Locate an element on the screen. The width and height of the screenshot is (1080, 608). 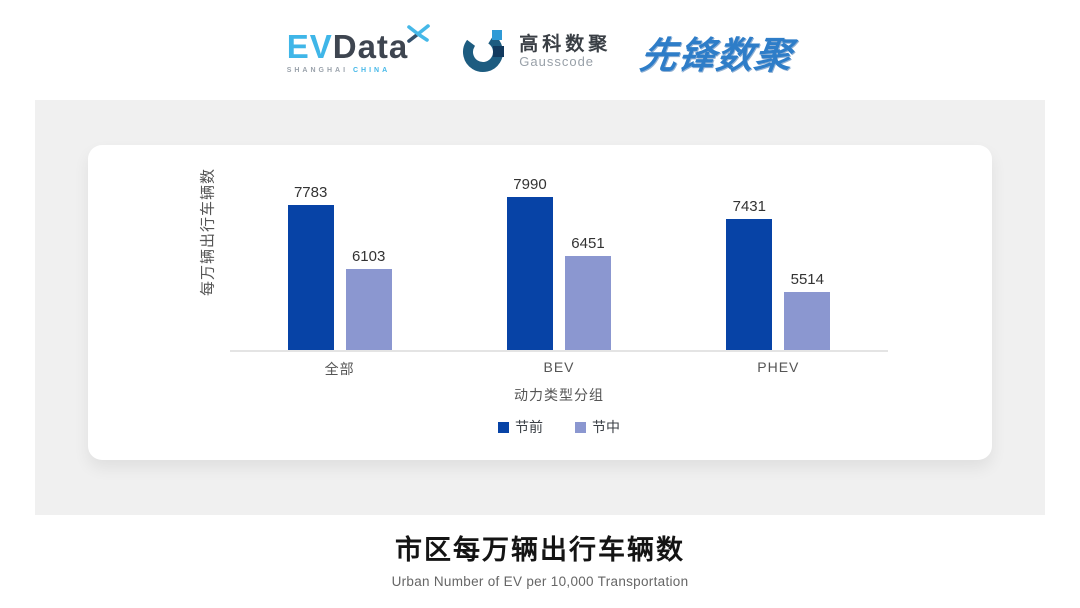
evdata-ev-text: EV is located at coordinates (309, 46).